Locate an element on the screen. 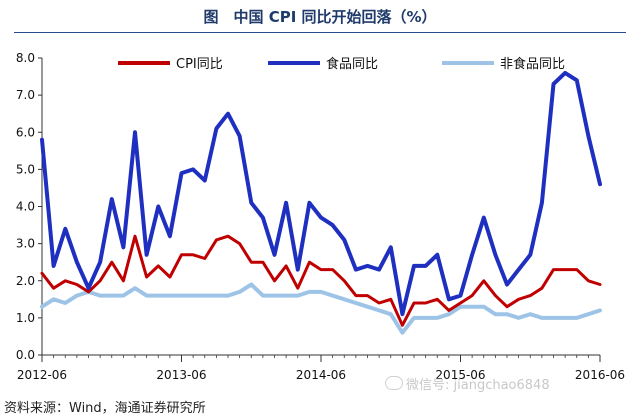 This screenshot has height=420, width=640. y-tick-label: 7.0 is located at coordinates (25, 95).